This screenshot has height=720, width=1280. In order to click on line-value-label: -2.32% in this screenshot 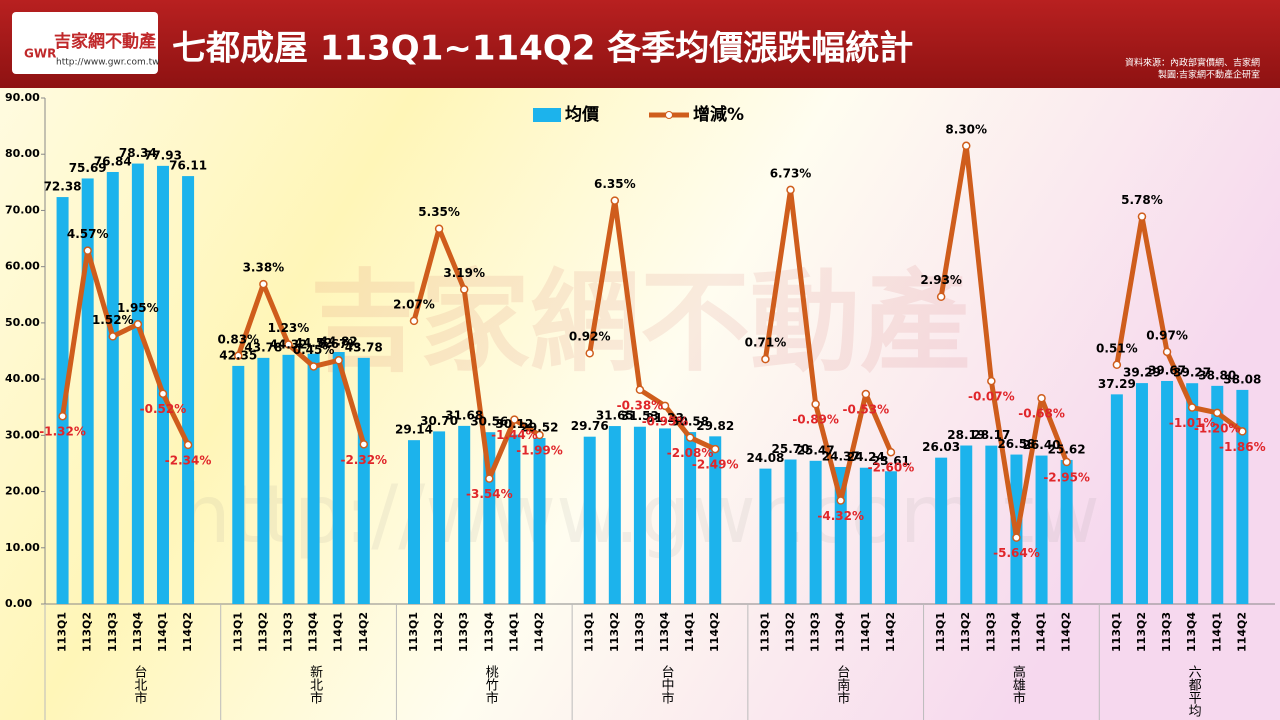, I will do `click(363, 460)`.